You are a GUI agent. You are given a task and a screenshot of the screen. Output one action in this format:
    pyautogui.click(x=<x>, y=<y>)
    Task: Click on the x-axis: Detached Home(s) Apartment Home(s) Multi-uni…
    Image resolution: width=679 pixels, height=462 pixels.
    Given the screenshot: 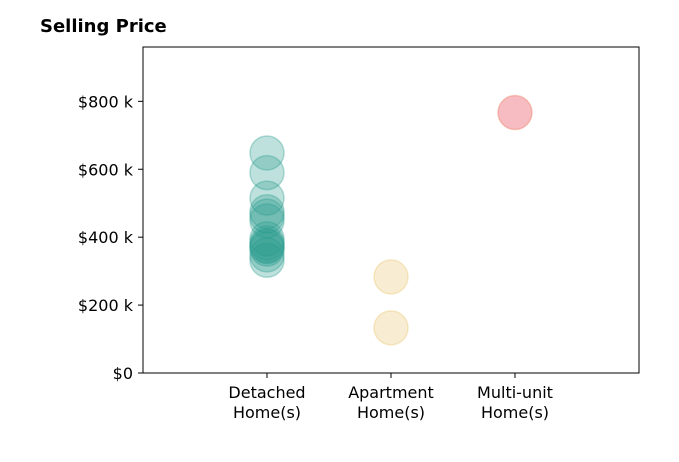 What is the action you would take?
    pyautogui.click(x=390, y=397)
    